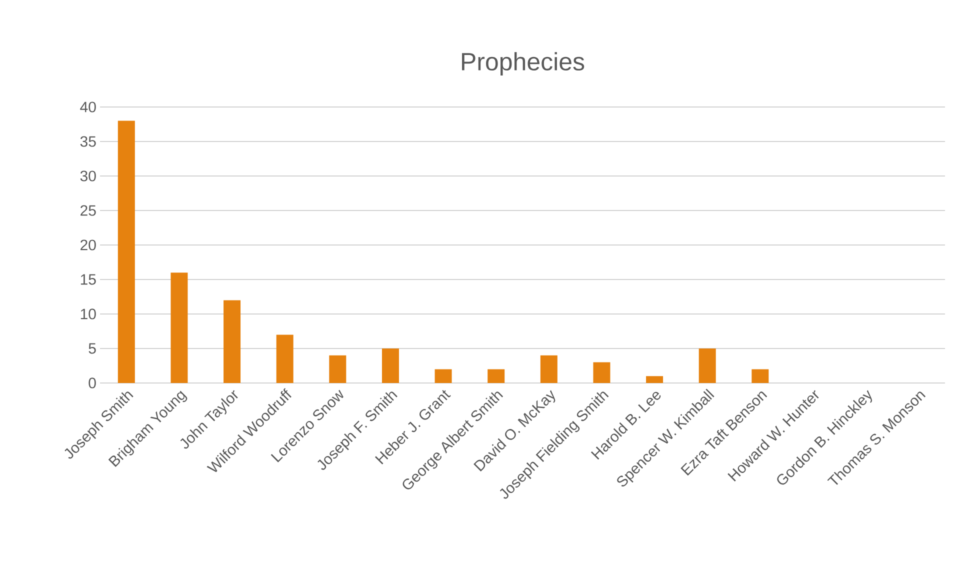 Image resolution: width=961 pixels, height=581 pixels. What do you see at coordinates (92, 383) in the screenshot?
I see `y-tick-label: 0` at bounding box center [92, 383].